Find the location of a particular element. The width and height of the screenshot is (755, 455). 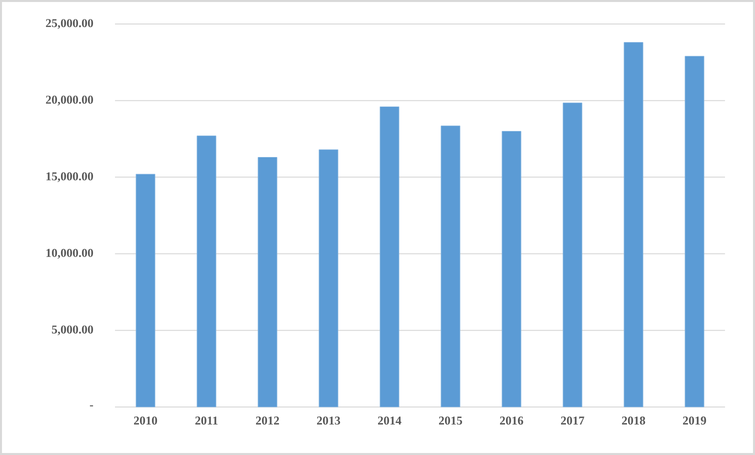

x-tick-label: 2013 is located at coordinates (328, 420).